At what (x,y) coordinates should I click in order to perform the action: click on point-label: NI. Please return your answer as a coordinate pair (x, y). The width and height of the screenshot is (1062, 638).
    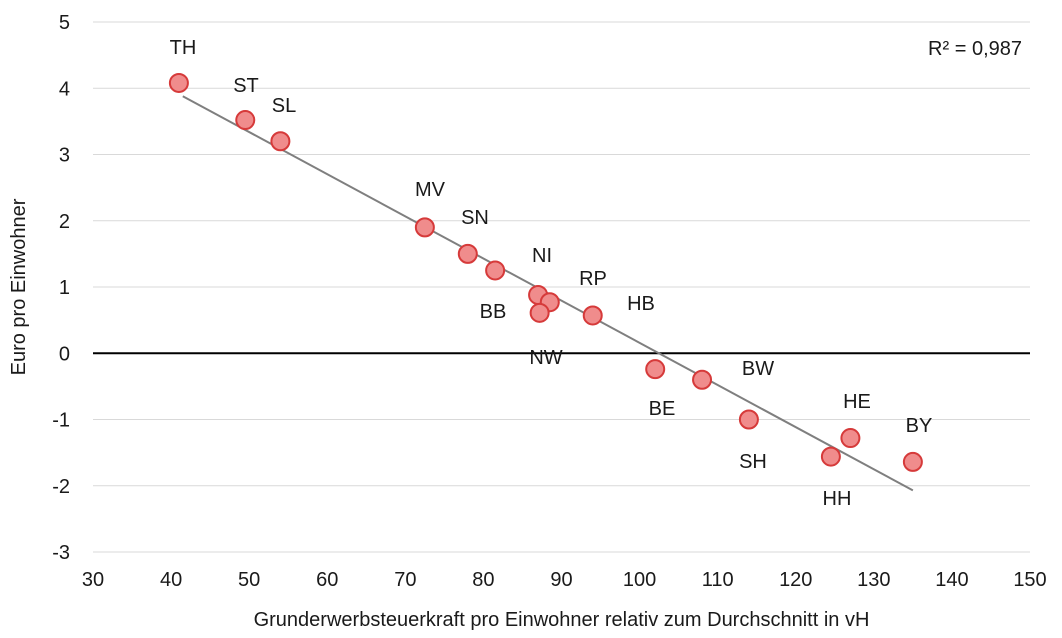
    Looking at the image, I should click on (542, 256).